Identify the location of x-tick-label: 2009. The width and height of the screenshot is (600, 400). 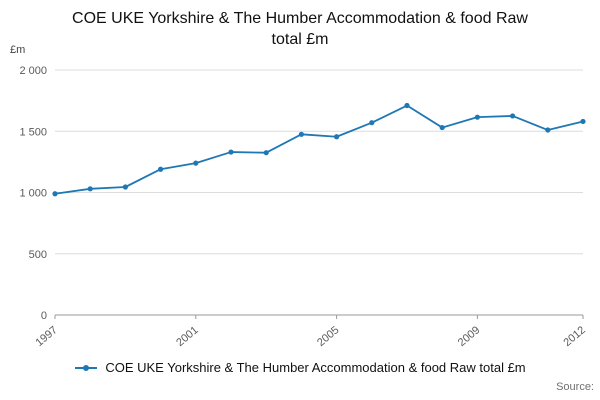
(469, 336).